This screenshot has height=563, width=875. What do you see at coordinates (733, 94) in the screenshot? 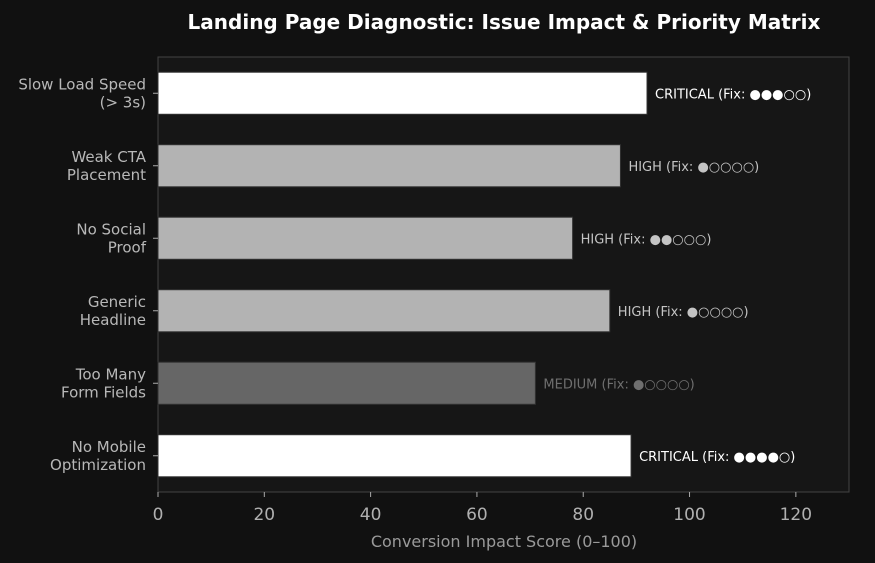
I see `bar-annotation: CRITICAL (Fix: ●●●○○)` at bounding box center [733, 94].